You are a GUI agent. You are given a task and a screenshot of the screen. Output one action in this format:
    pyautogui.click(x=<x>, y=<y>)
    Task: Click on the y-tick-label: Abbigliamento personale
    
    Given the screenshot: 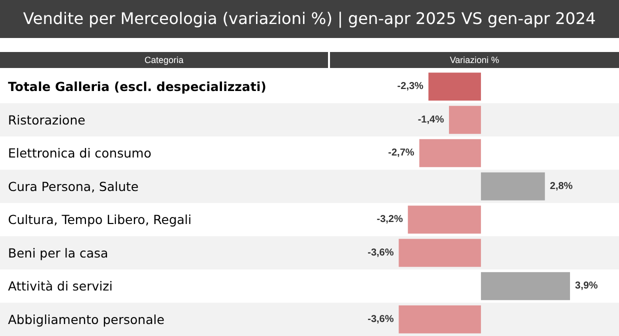 What is the action you would take?
    pyautogui.click(x=86, y=319)
    